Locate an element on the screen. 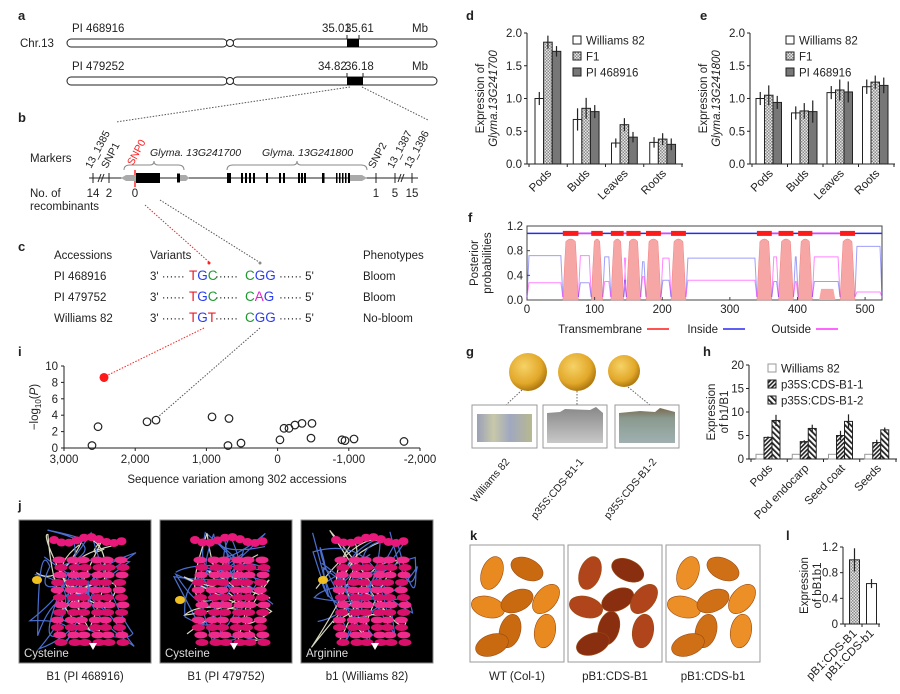 The height and width of the screenshot is (694, 900). bar-pi-468916-buds is located at coordinates (594, 138).